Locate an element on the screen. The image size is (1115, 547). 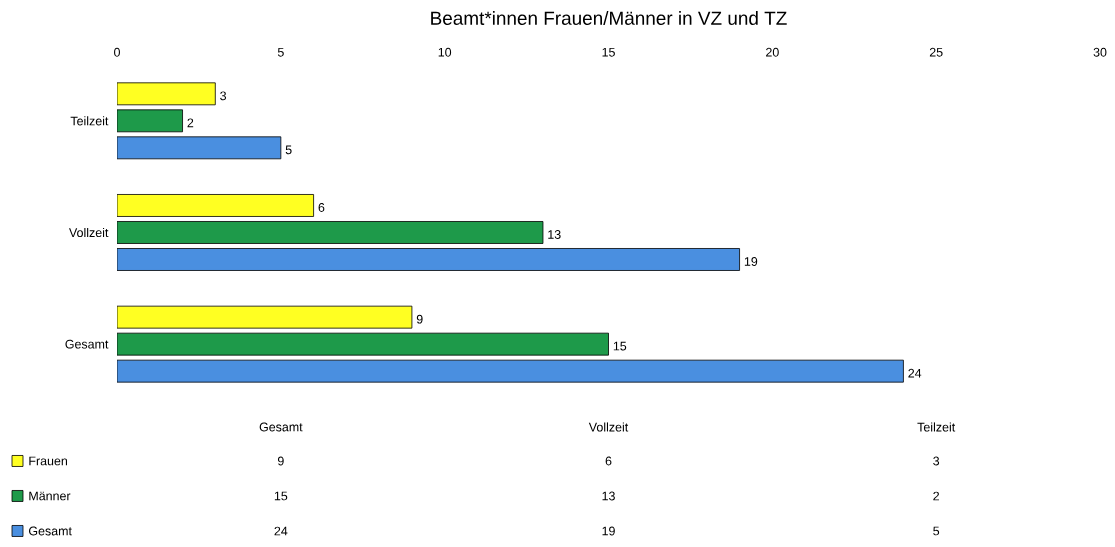
text: 6 is located at coordinates (608, 461).